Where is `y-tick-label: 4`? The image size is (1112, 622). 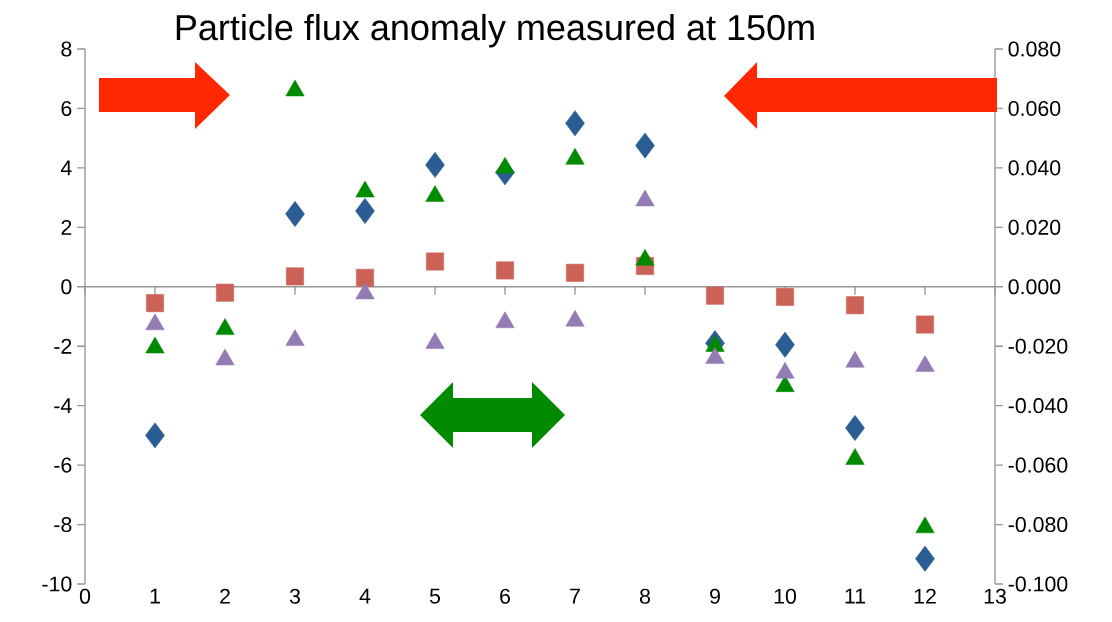 y-tick-label: 4 is located at coordinates (66, 168).